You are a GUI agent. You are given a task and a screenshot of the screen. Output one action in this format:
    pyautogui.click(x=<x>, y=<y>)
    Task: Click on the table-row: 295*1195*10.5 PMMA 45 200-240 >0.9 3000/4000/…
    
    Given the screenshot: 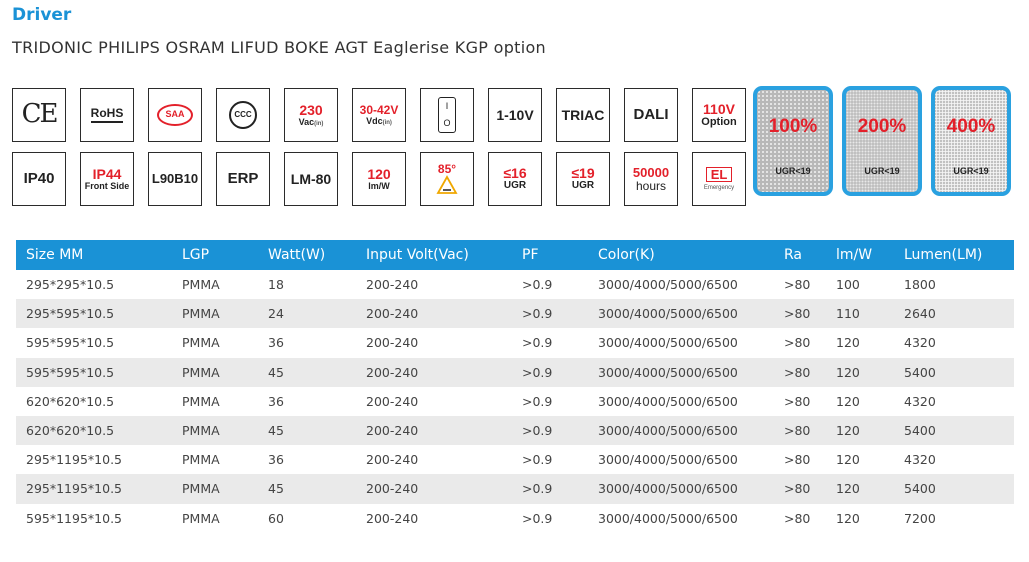 What is the action you would take?
    pyautogui.click(x=515, y=489)
    